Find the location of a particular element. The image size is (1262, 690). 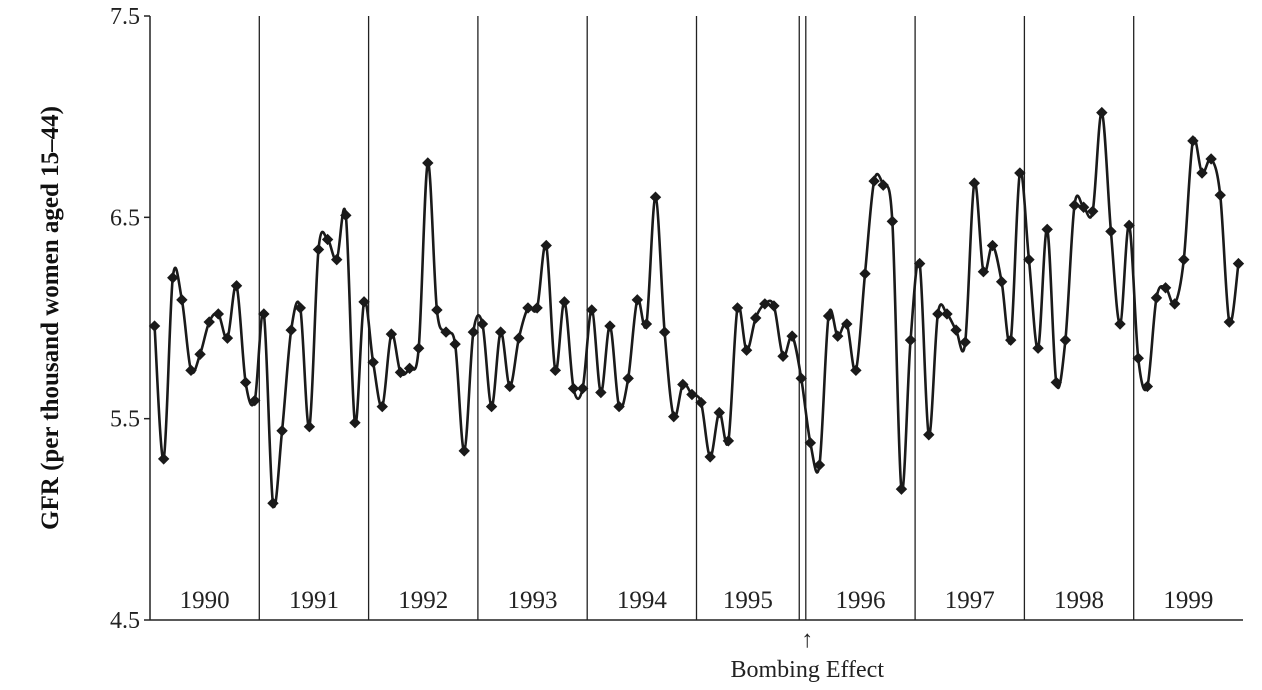

year-label: 1994 is located at coordinates (642, 600).